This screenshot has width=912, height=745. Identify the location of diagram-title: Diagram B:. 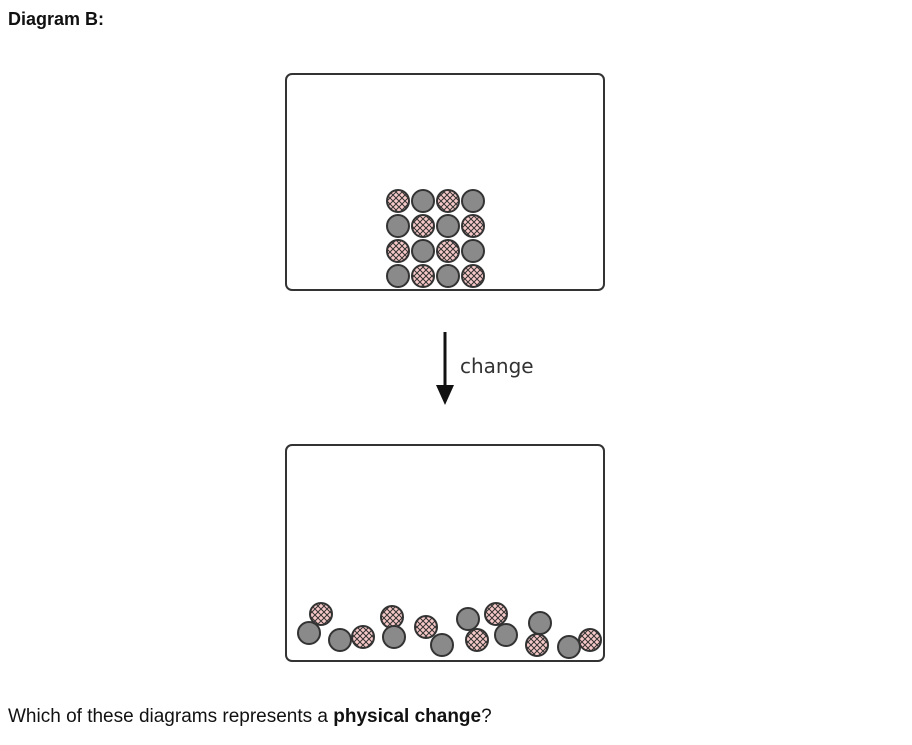
(56, 19).